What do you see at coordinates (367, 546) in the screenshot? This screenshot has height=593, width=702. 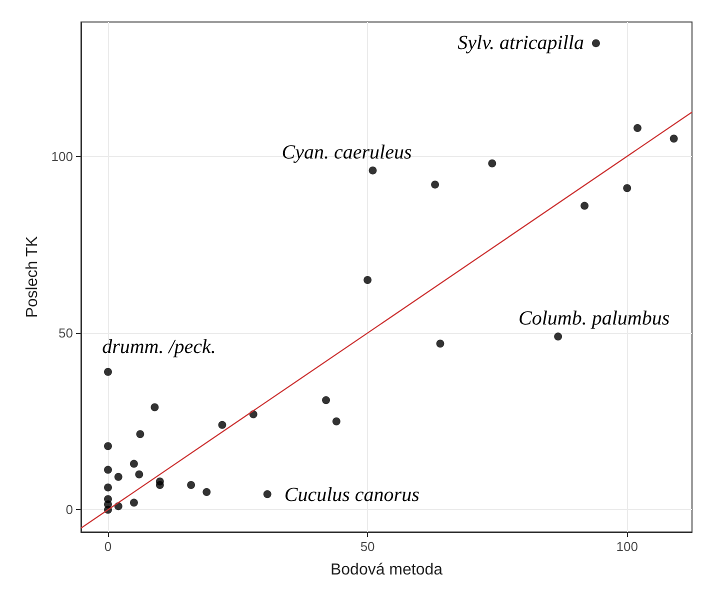 I see `x-tick-label: 50` at bounding box center [367, 546].